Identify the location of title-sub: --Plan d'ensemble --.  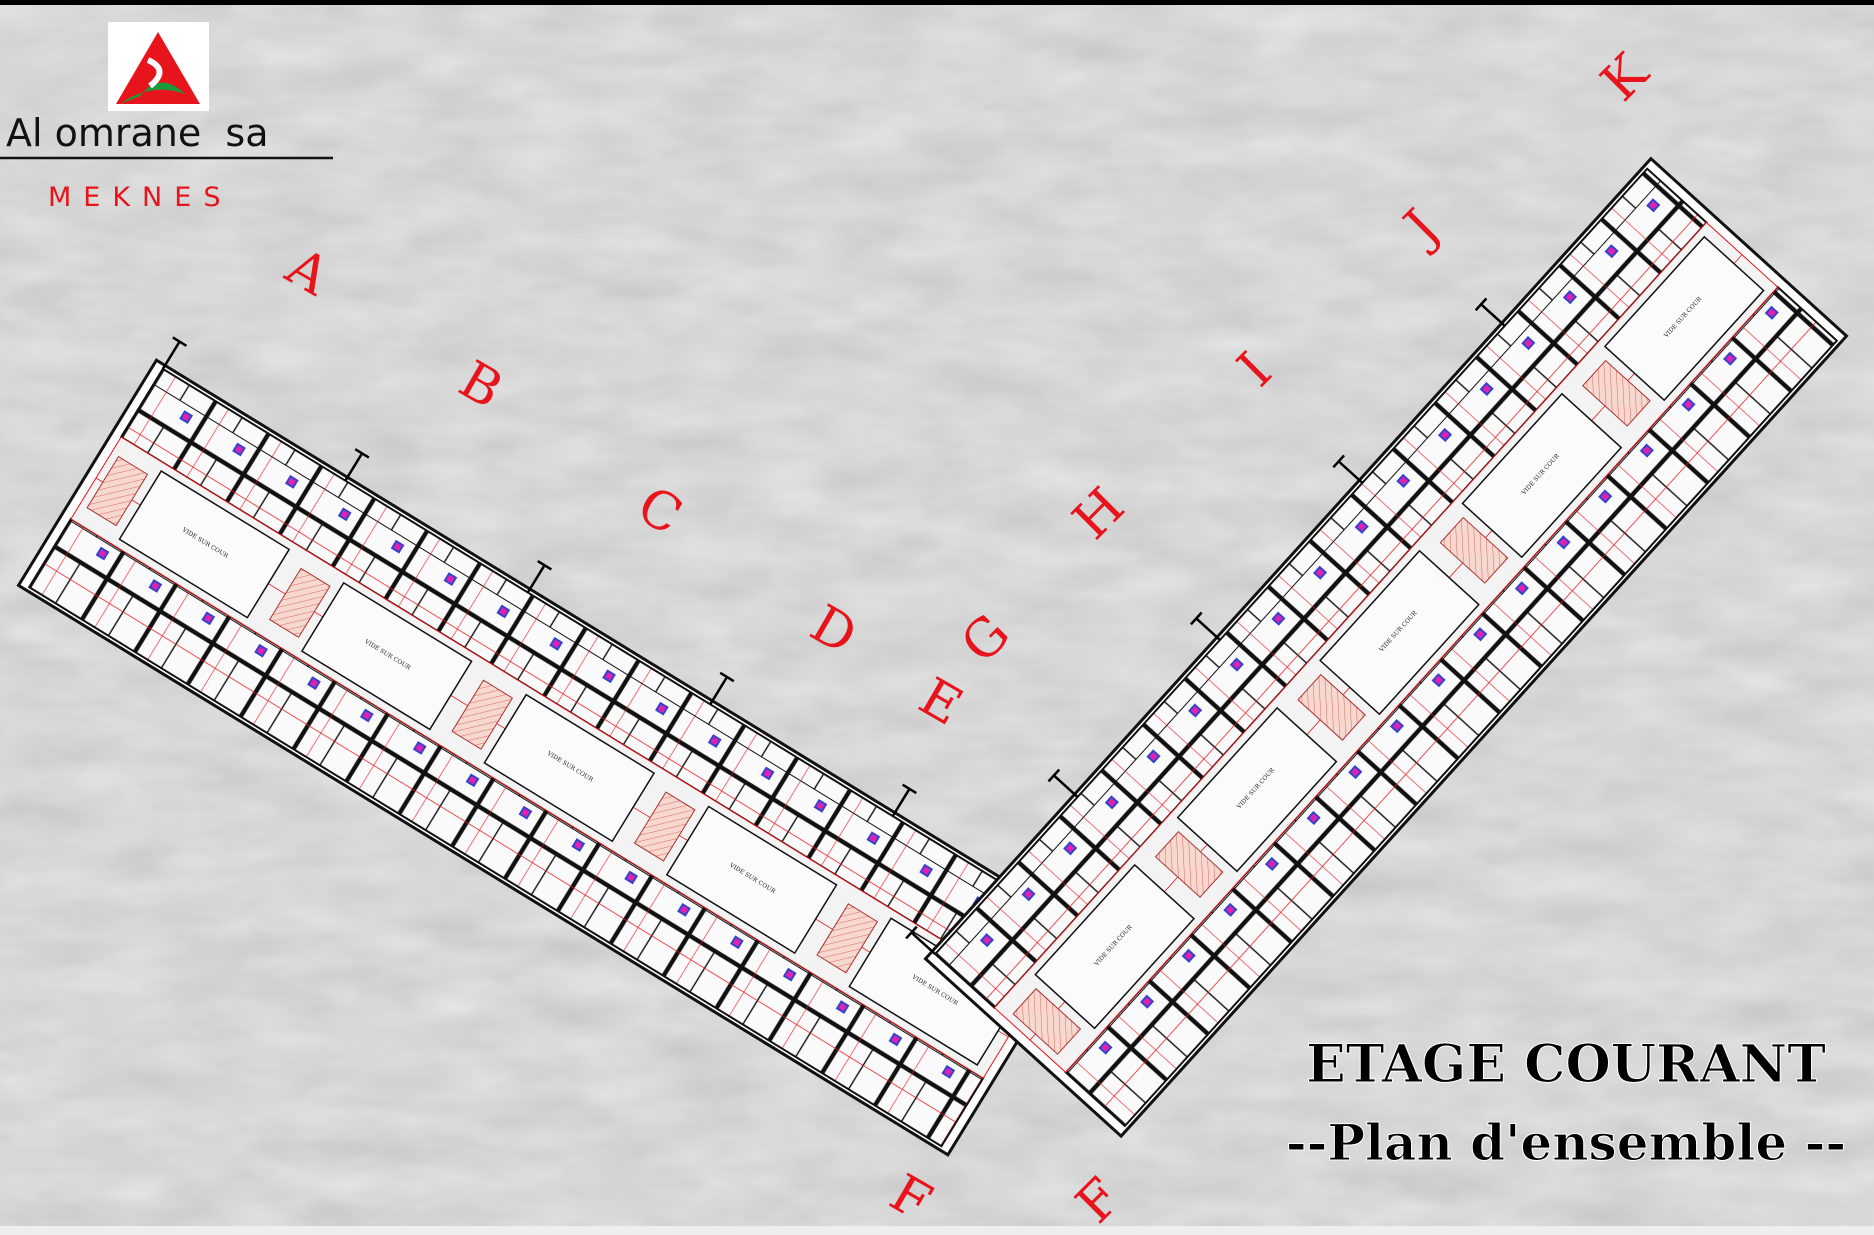
(1566, 1142).